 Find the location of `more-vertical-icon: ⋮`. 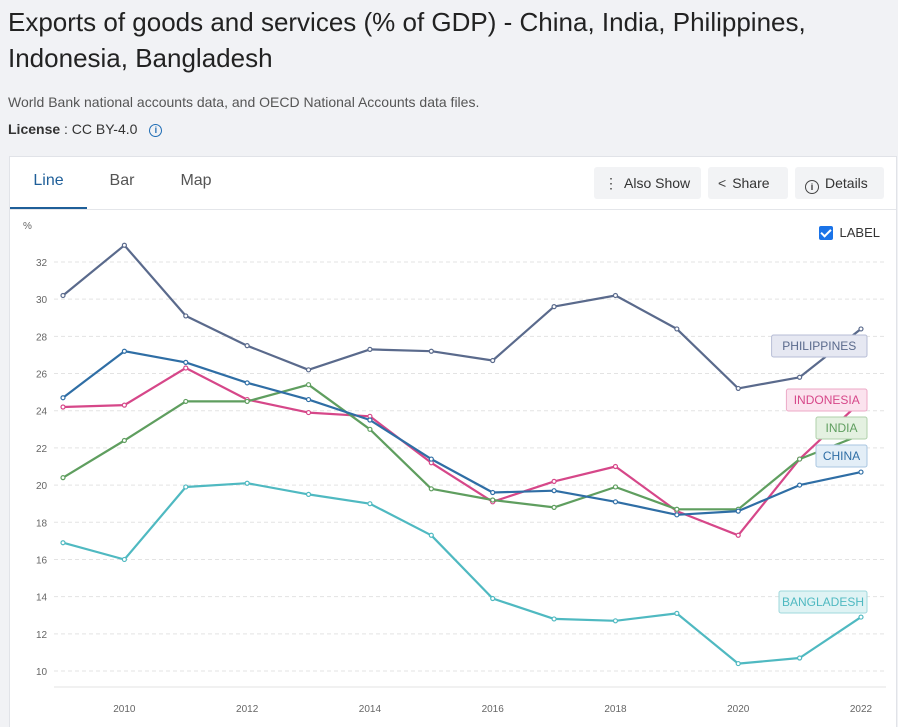

more-vertical-icon: ⋮ is located at coordinates (611, 183).